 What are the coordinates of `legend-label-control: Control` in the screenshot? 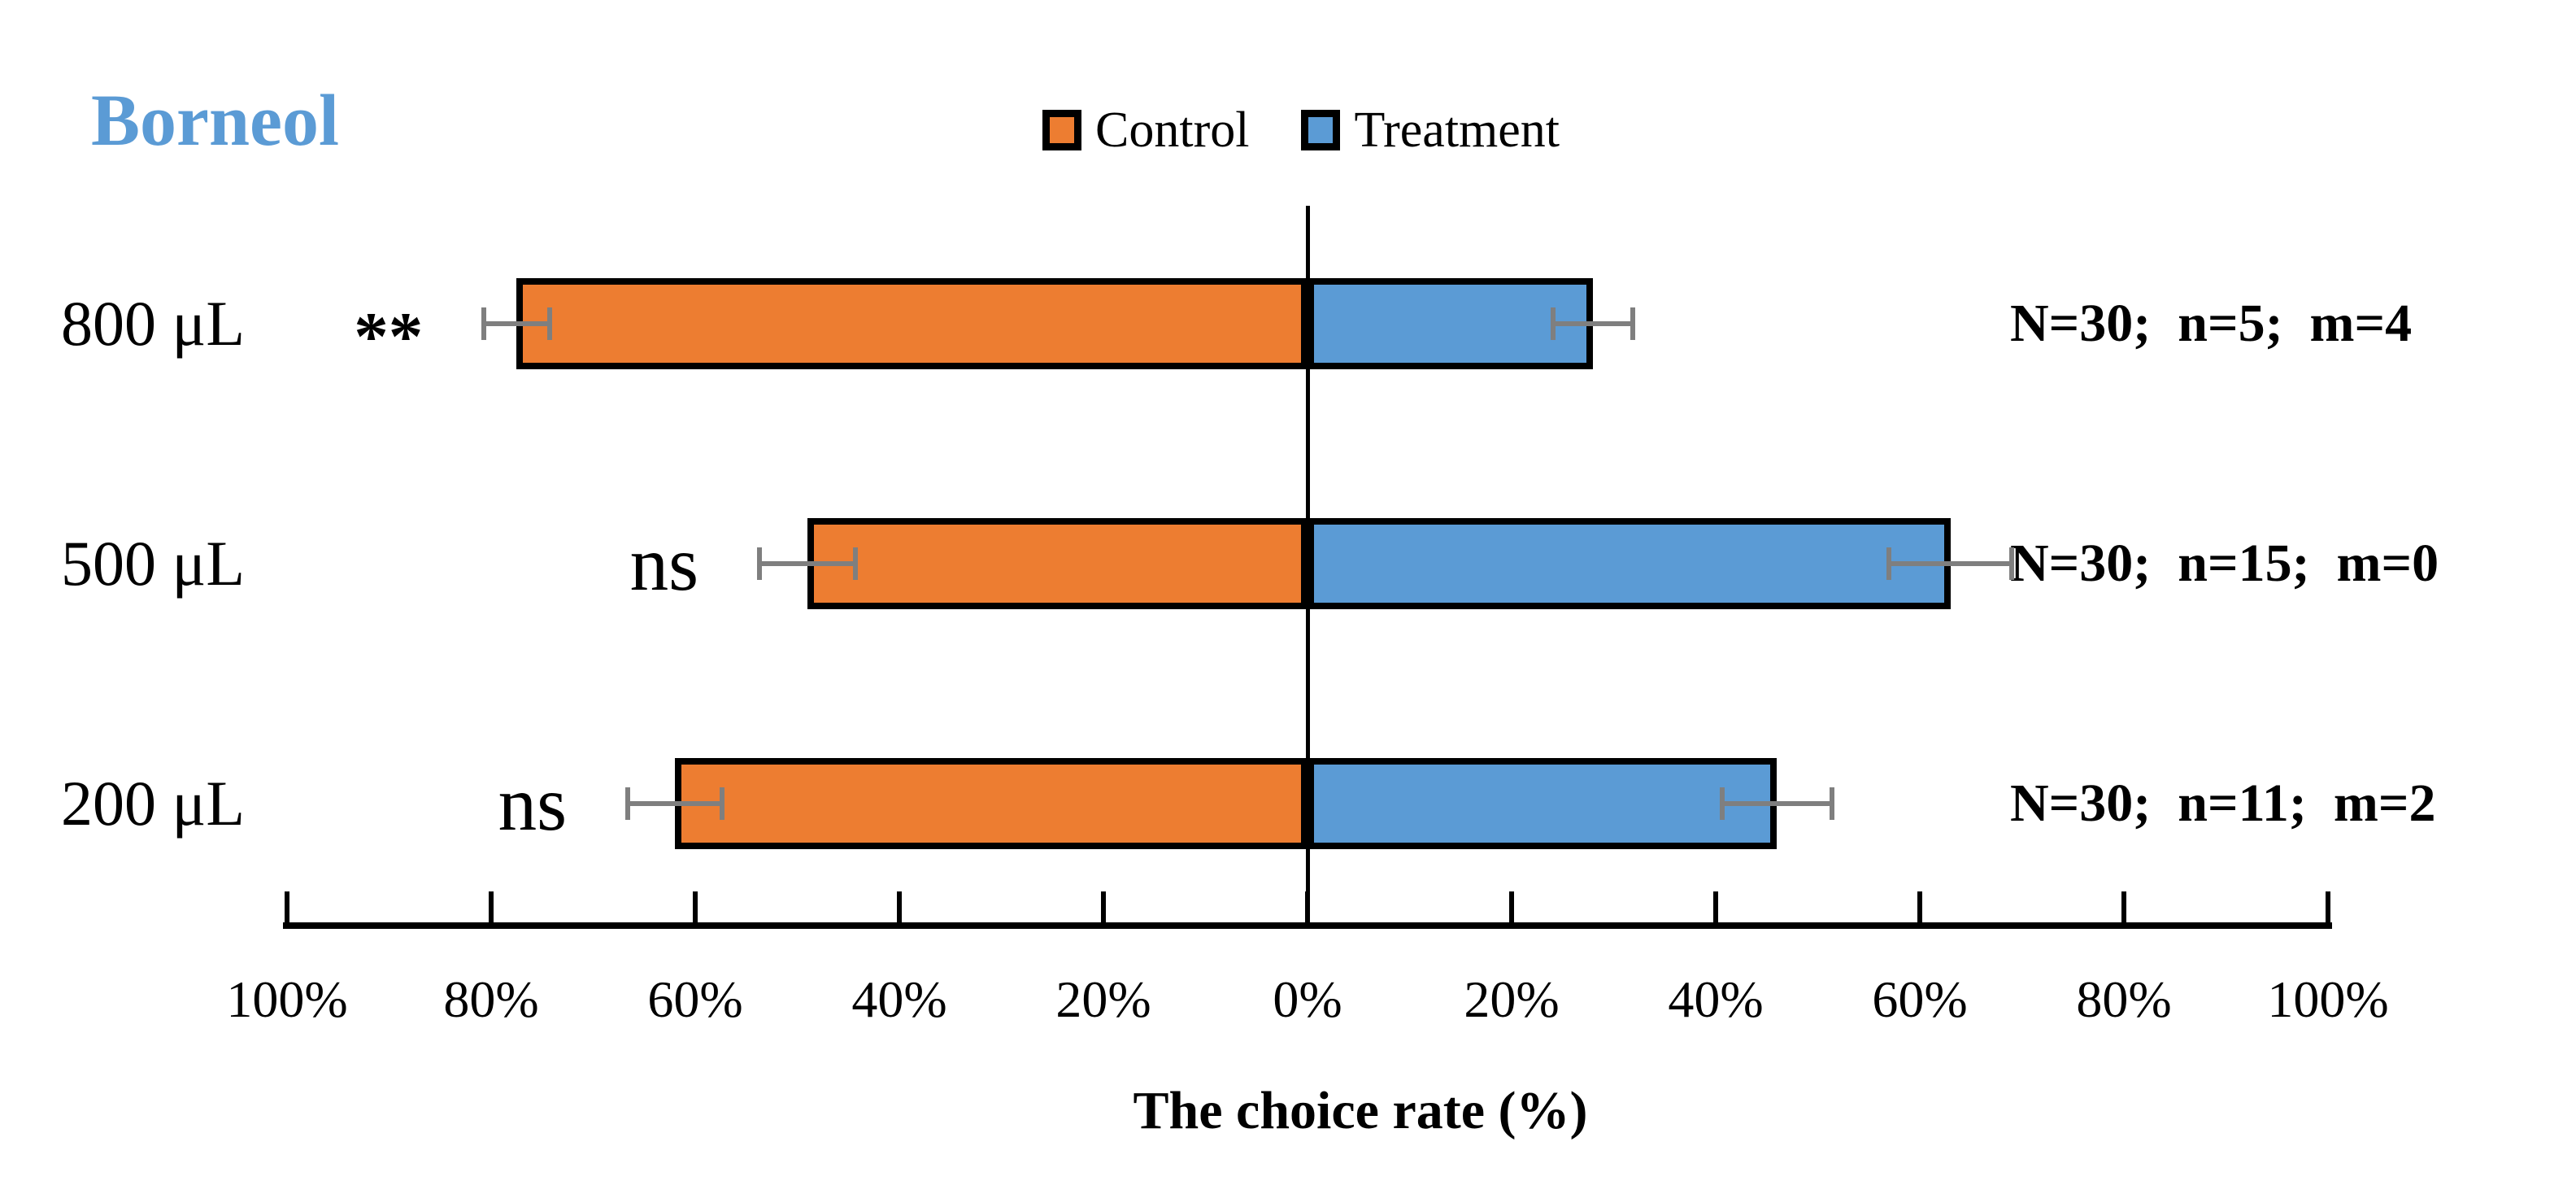 It's located at (1172, 130).